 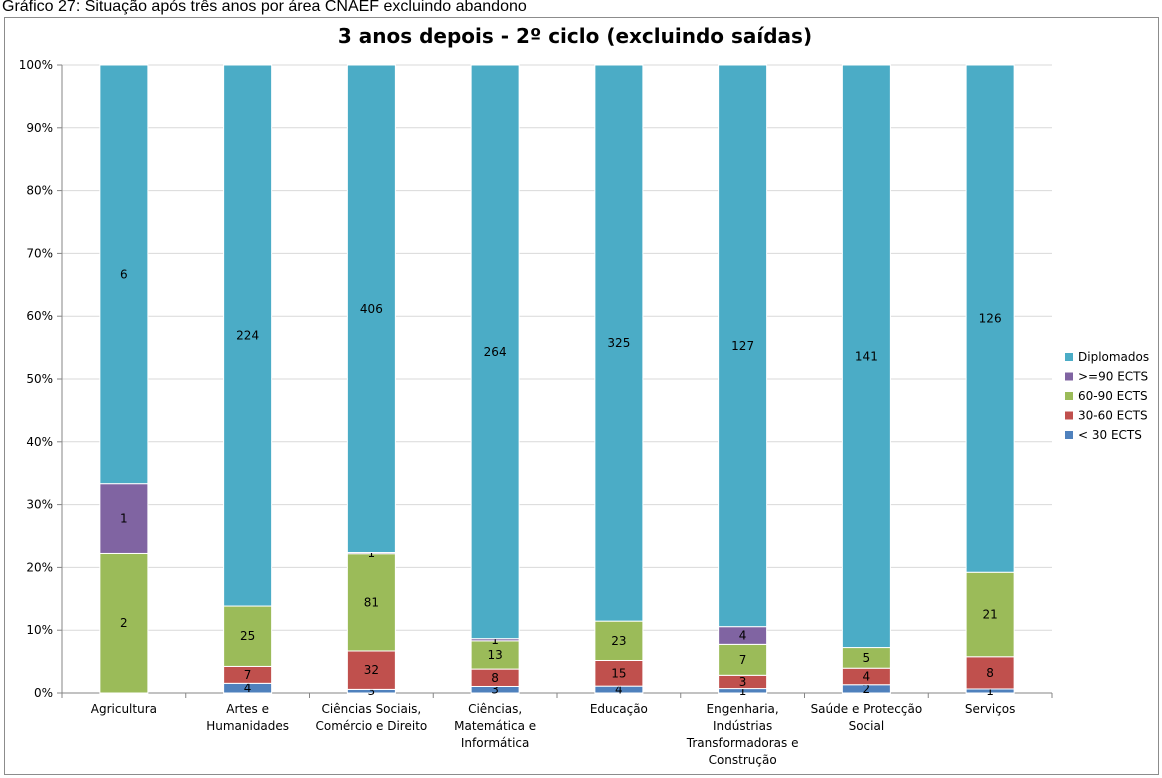 I want to click on y-axis: 0% 10% 20% 30% 40% 50% 60% 70% 80% 90% 100%, so click(x=41, y=379).